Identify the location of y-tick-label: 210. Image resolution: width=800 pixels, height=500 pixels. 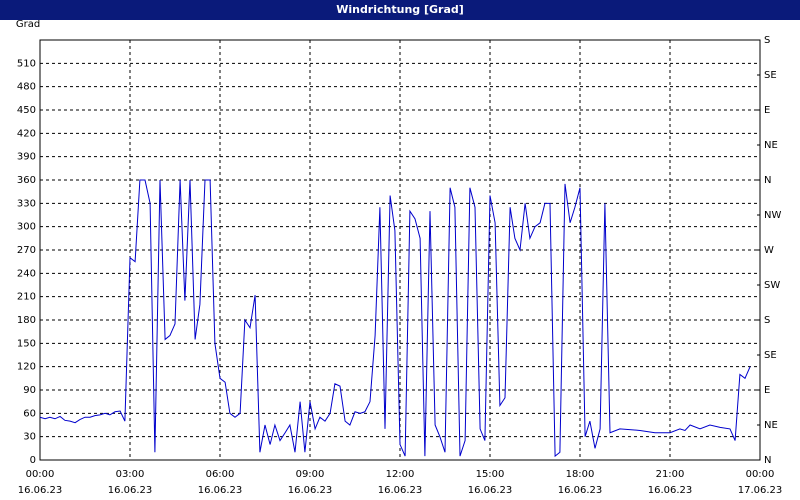
(26, 297).